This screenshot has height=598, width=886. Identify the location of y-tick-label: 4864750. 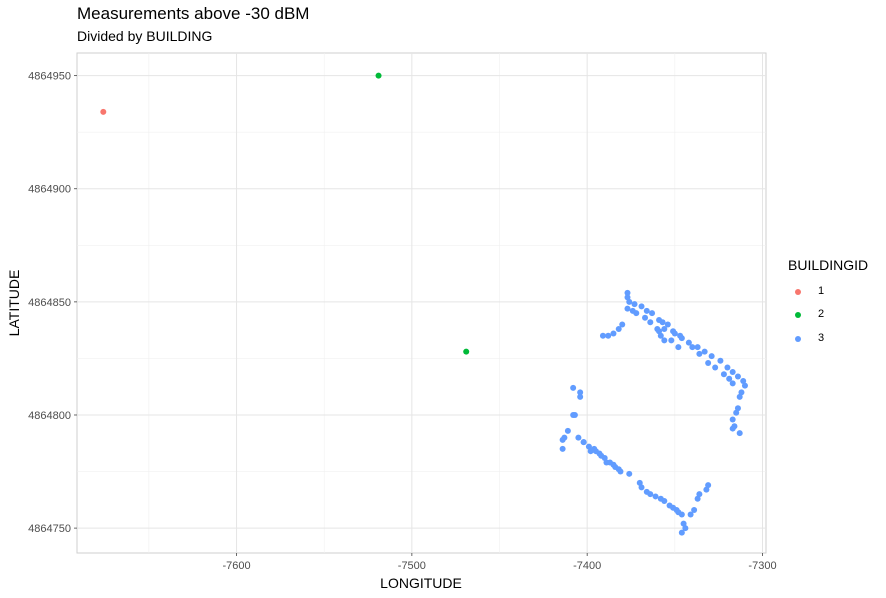
(49, 529).